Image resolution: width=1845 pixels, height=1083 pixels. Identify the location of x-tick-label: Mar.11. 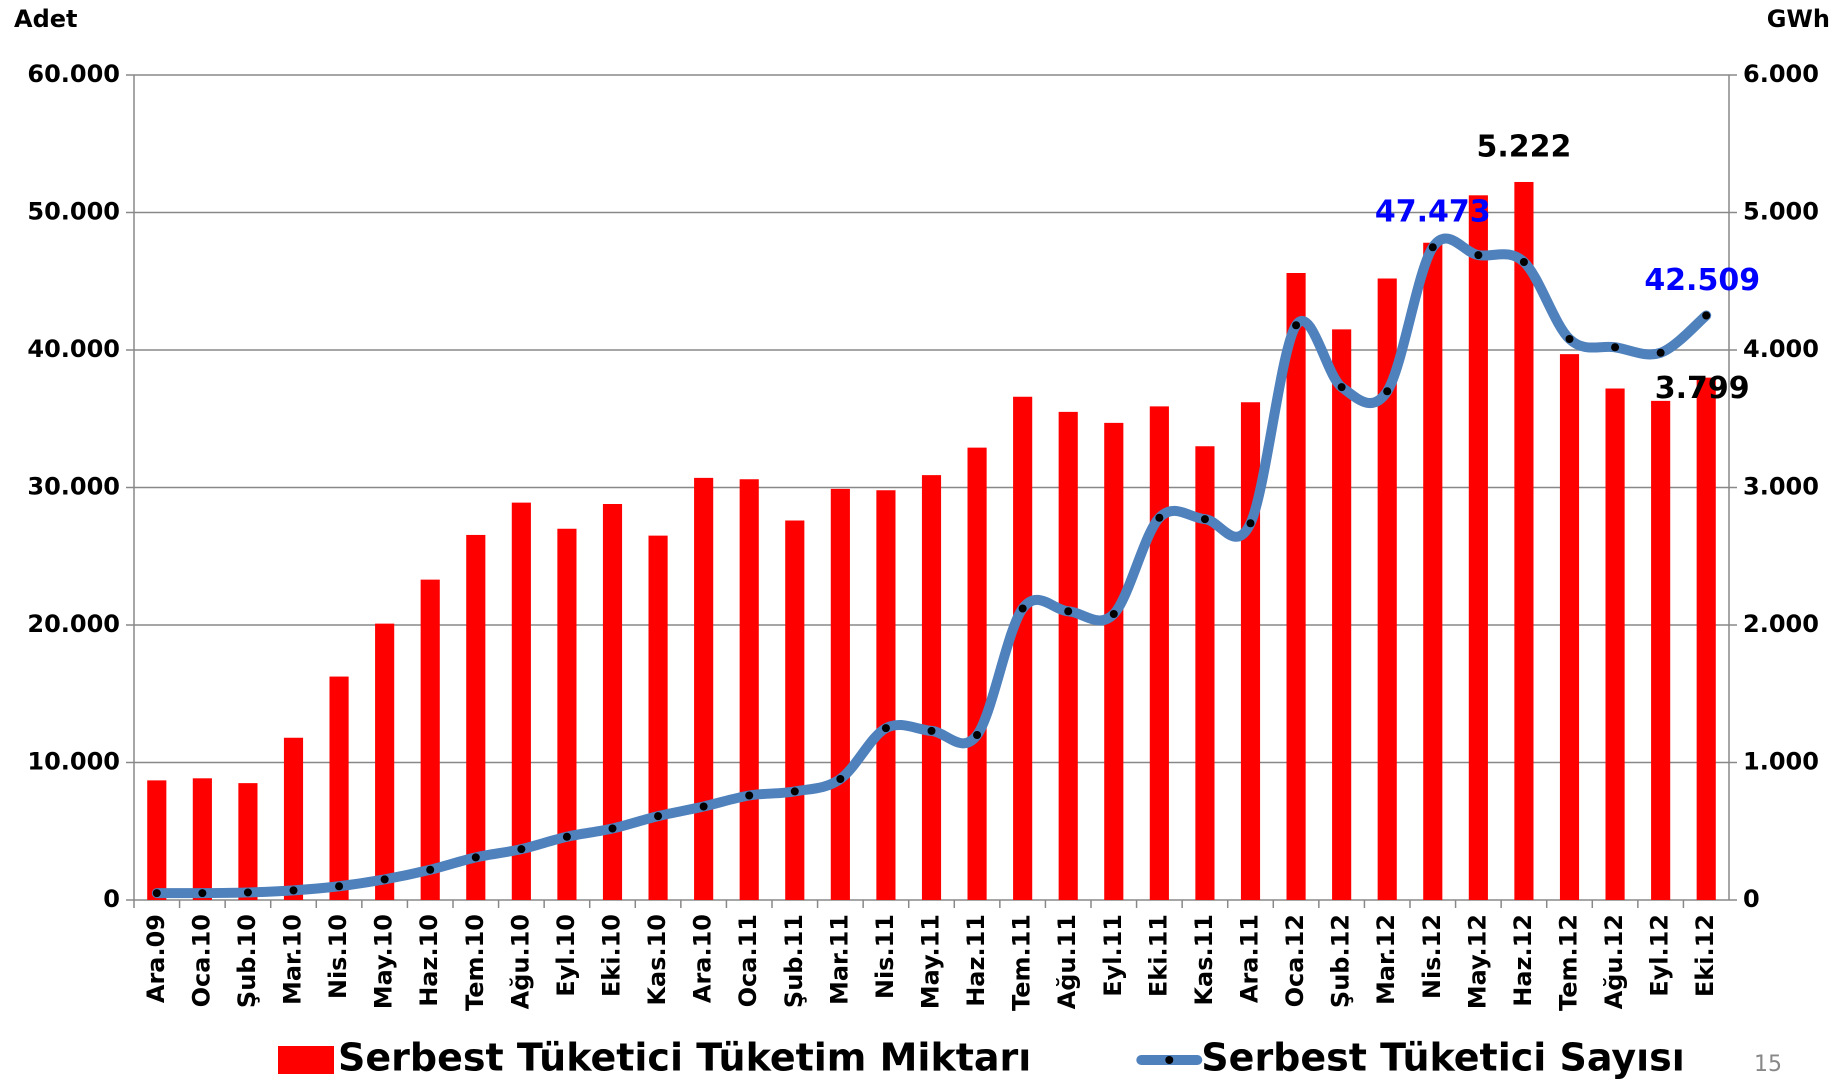
(839, 959).